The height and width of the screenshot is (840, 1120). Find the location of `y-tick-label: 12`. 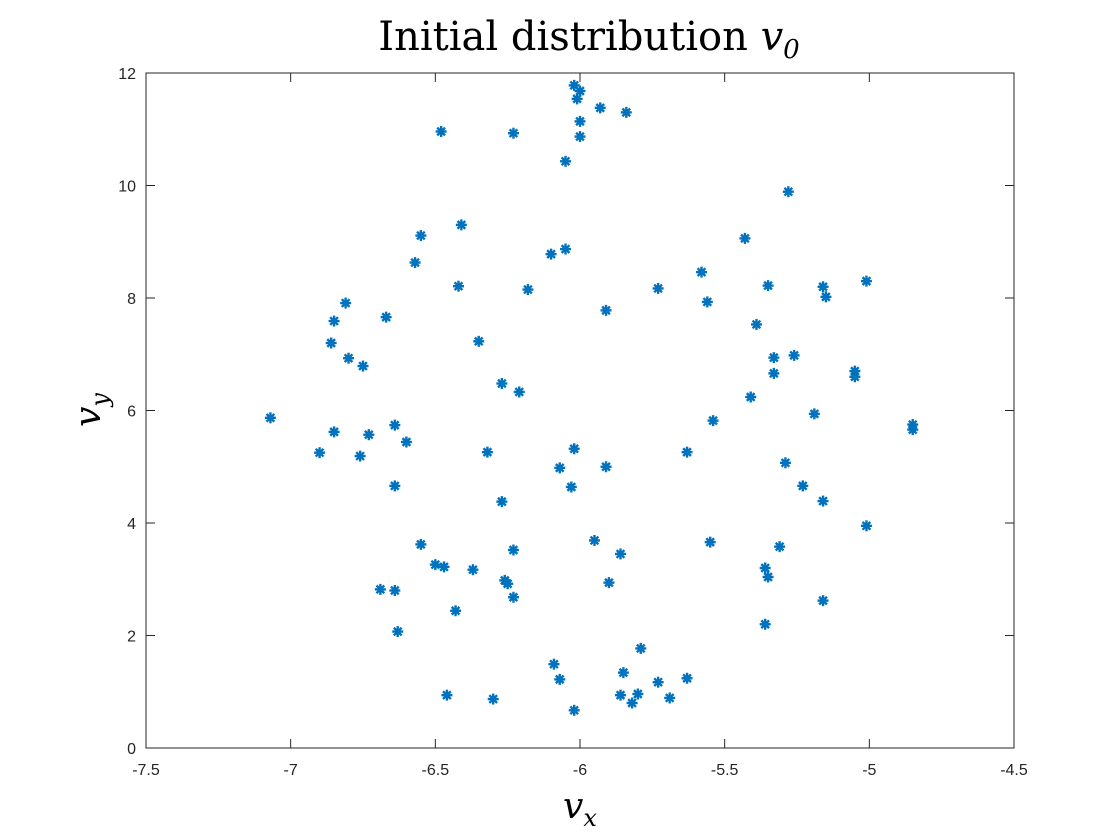

y-tick-label: 12 is located at coordinates (127, 74).